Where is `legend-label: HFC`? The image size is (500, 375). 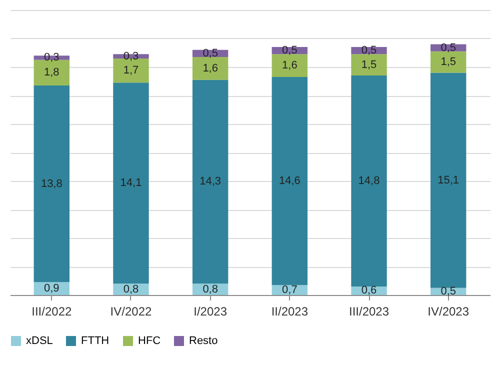 legend-label: HFC is located at coordinates (149, 341).